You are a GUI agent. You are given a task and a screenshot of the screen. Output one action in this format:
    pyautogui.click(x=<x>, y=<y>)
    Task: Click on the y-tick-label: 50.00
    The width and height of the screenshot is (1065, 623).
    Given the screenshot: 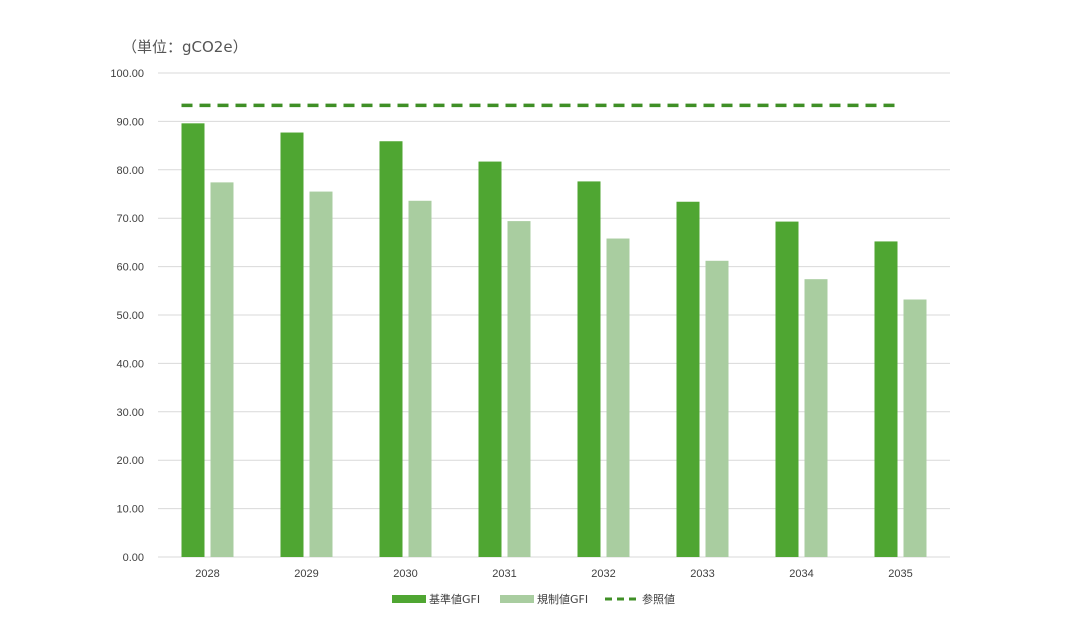 What is the action you would take?
    pyautogui.click(x=130, y=316)
    